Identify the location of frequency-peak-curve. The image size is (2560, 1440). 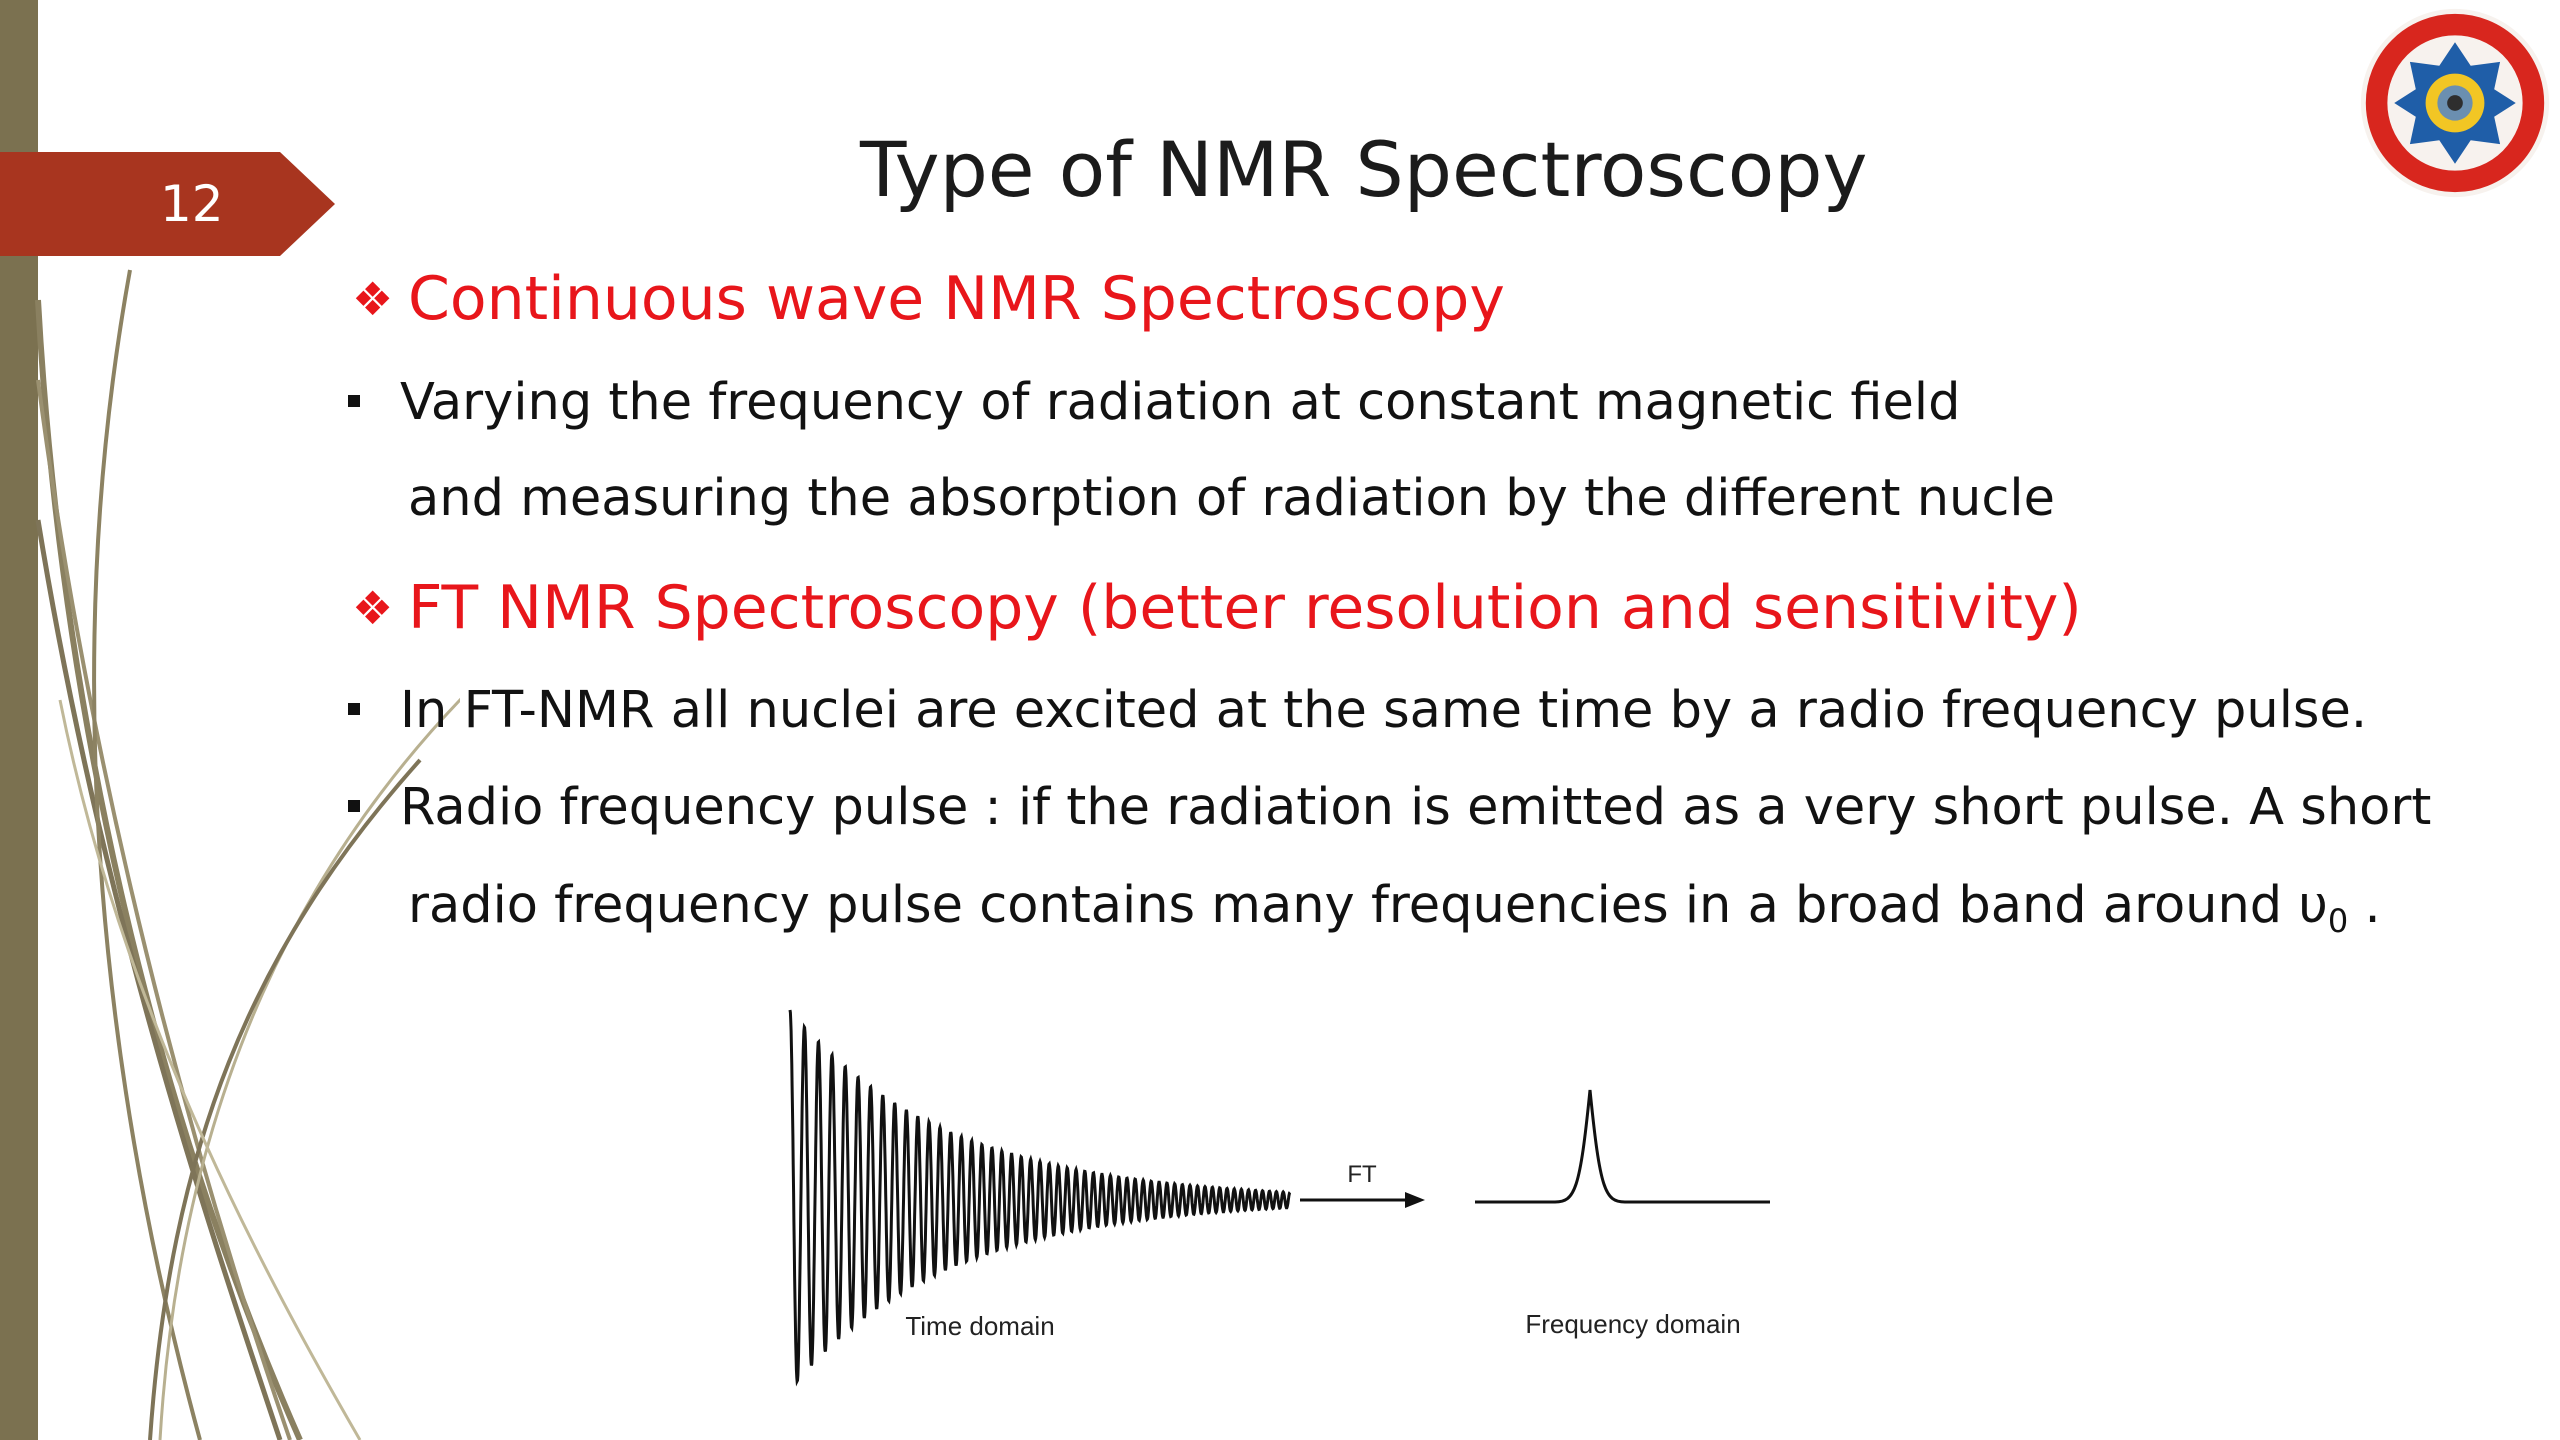
(1622, 1146).